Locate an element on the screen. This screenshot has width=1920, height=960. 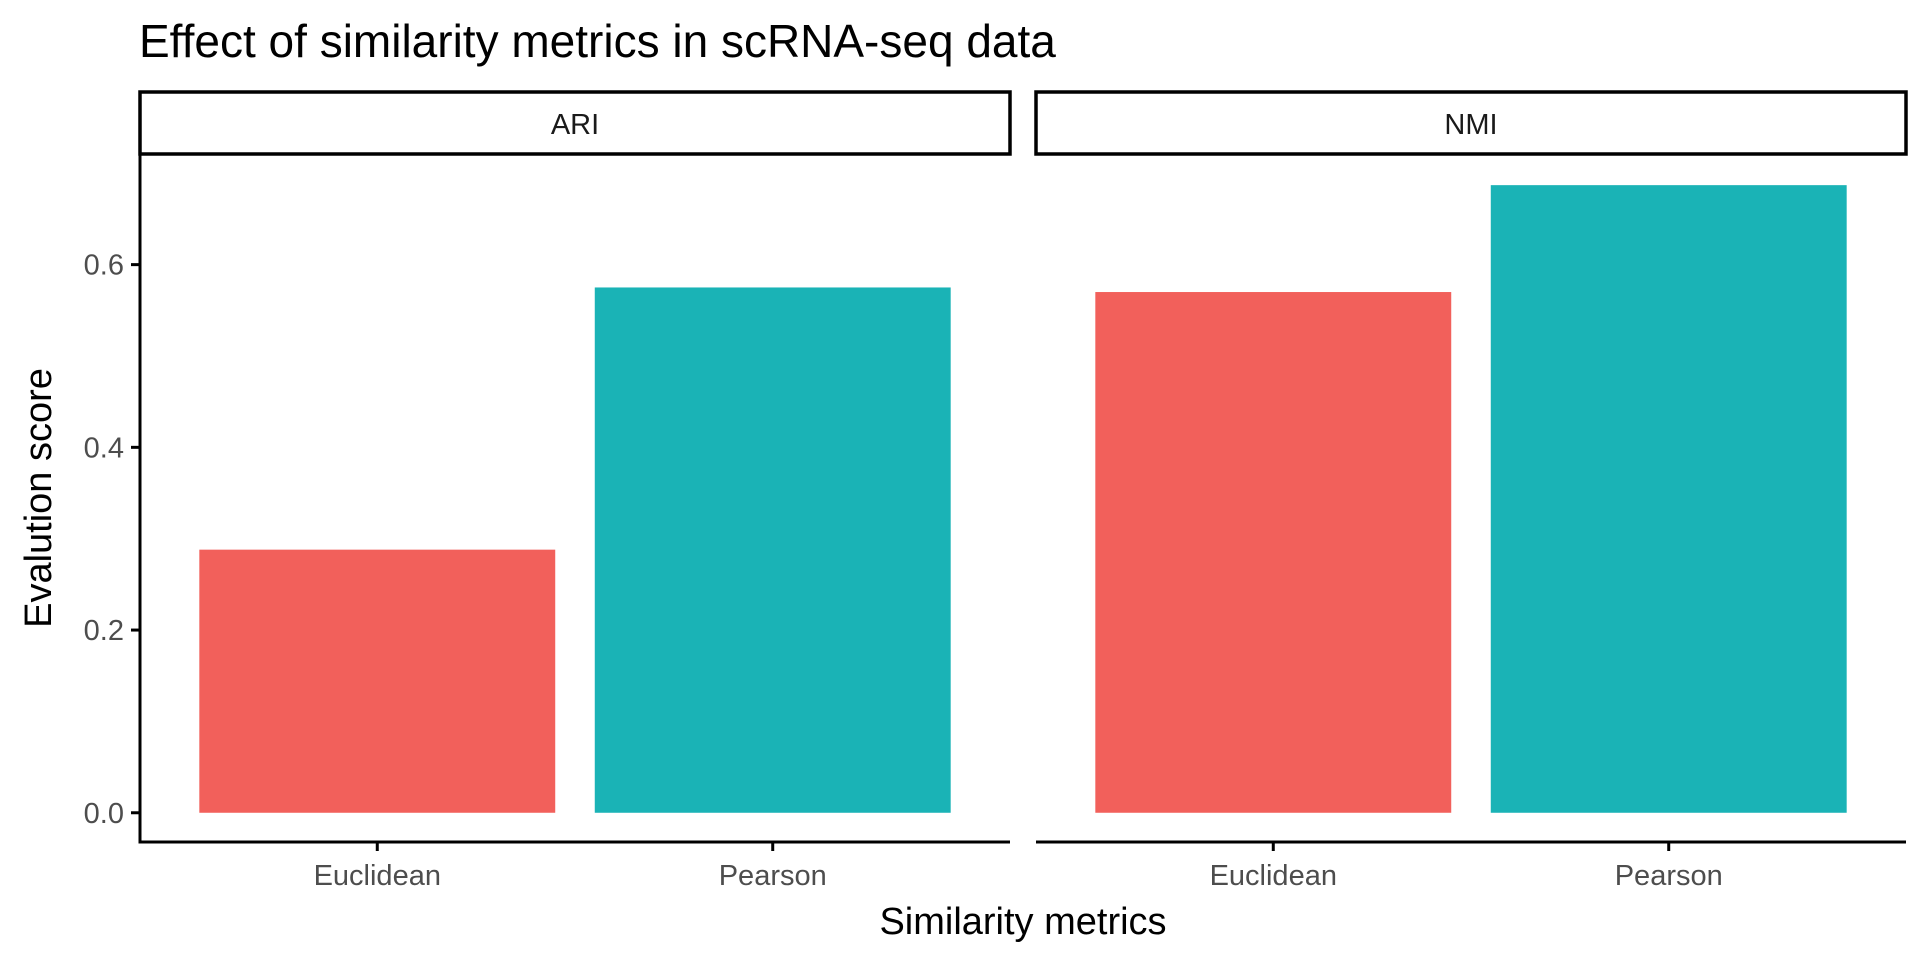
x-axis-ticks-ari: Euclidean Pearson is located at coordinates (570, 867).